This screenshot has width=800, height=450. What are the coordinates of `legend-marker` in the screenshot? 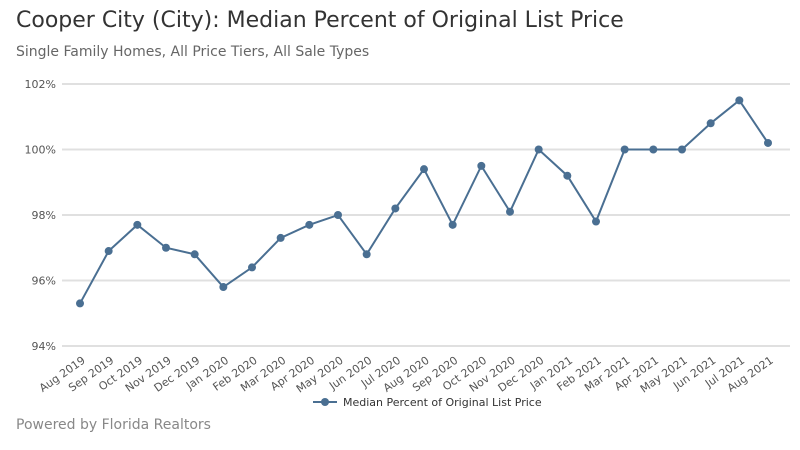 It's located at (325, 402).